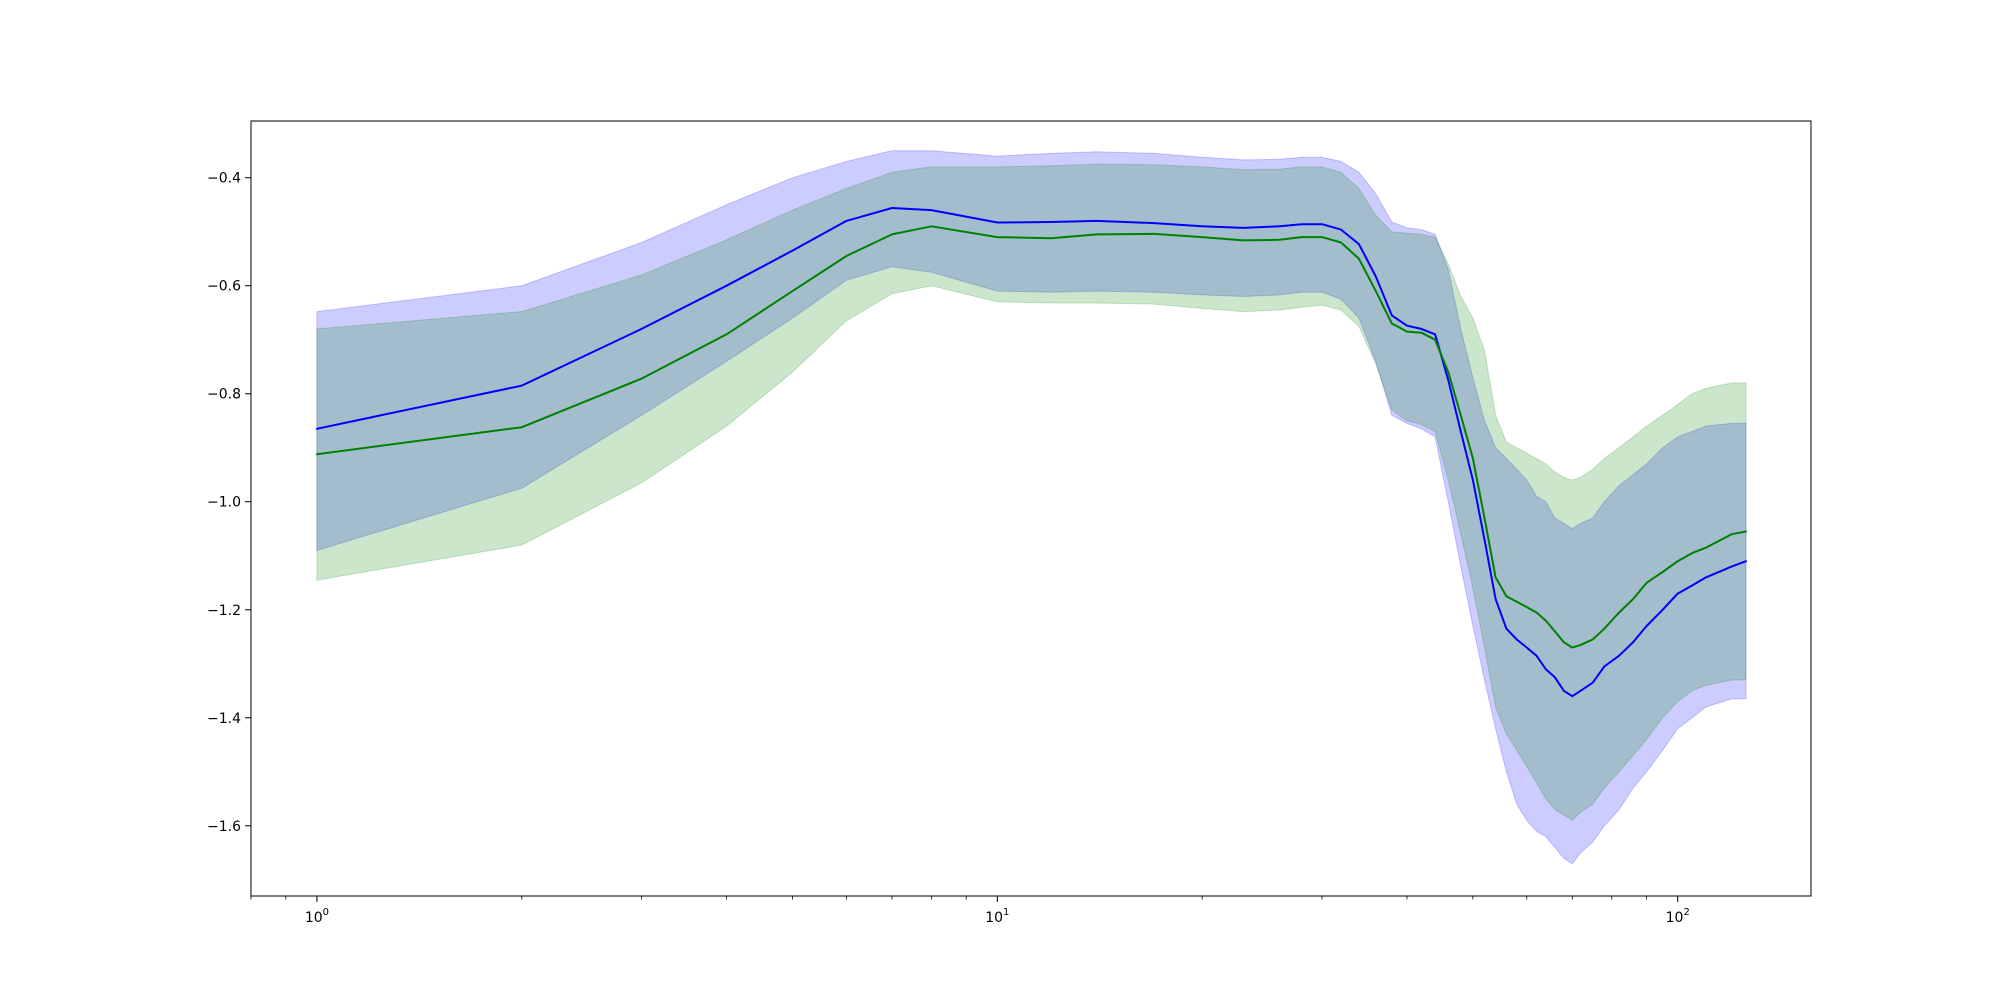 Image resolution: width=2000 pixels, height=1000 pixels. I want to click on x-tick-label: 10⁰, so click(317, 916).